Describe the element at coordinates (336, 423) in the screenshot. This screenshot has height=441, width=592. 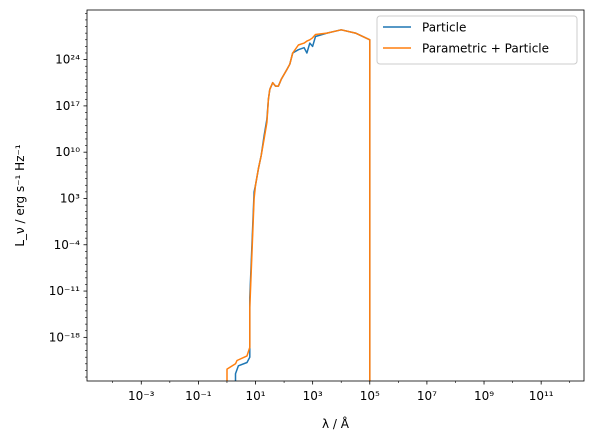
I see `x-axis-label: λ / Å` at that location.